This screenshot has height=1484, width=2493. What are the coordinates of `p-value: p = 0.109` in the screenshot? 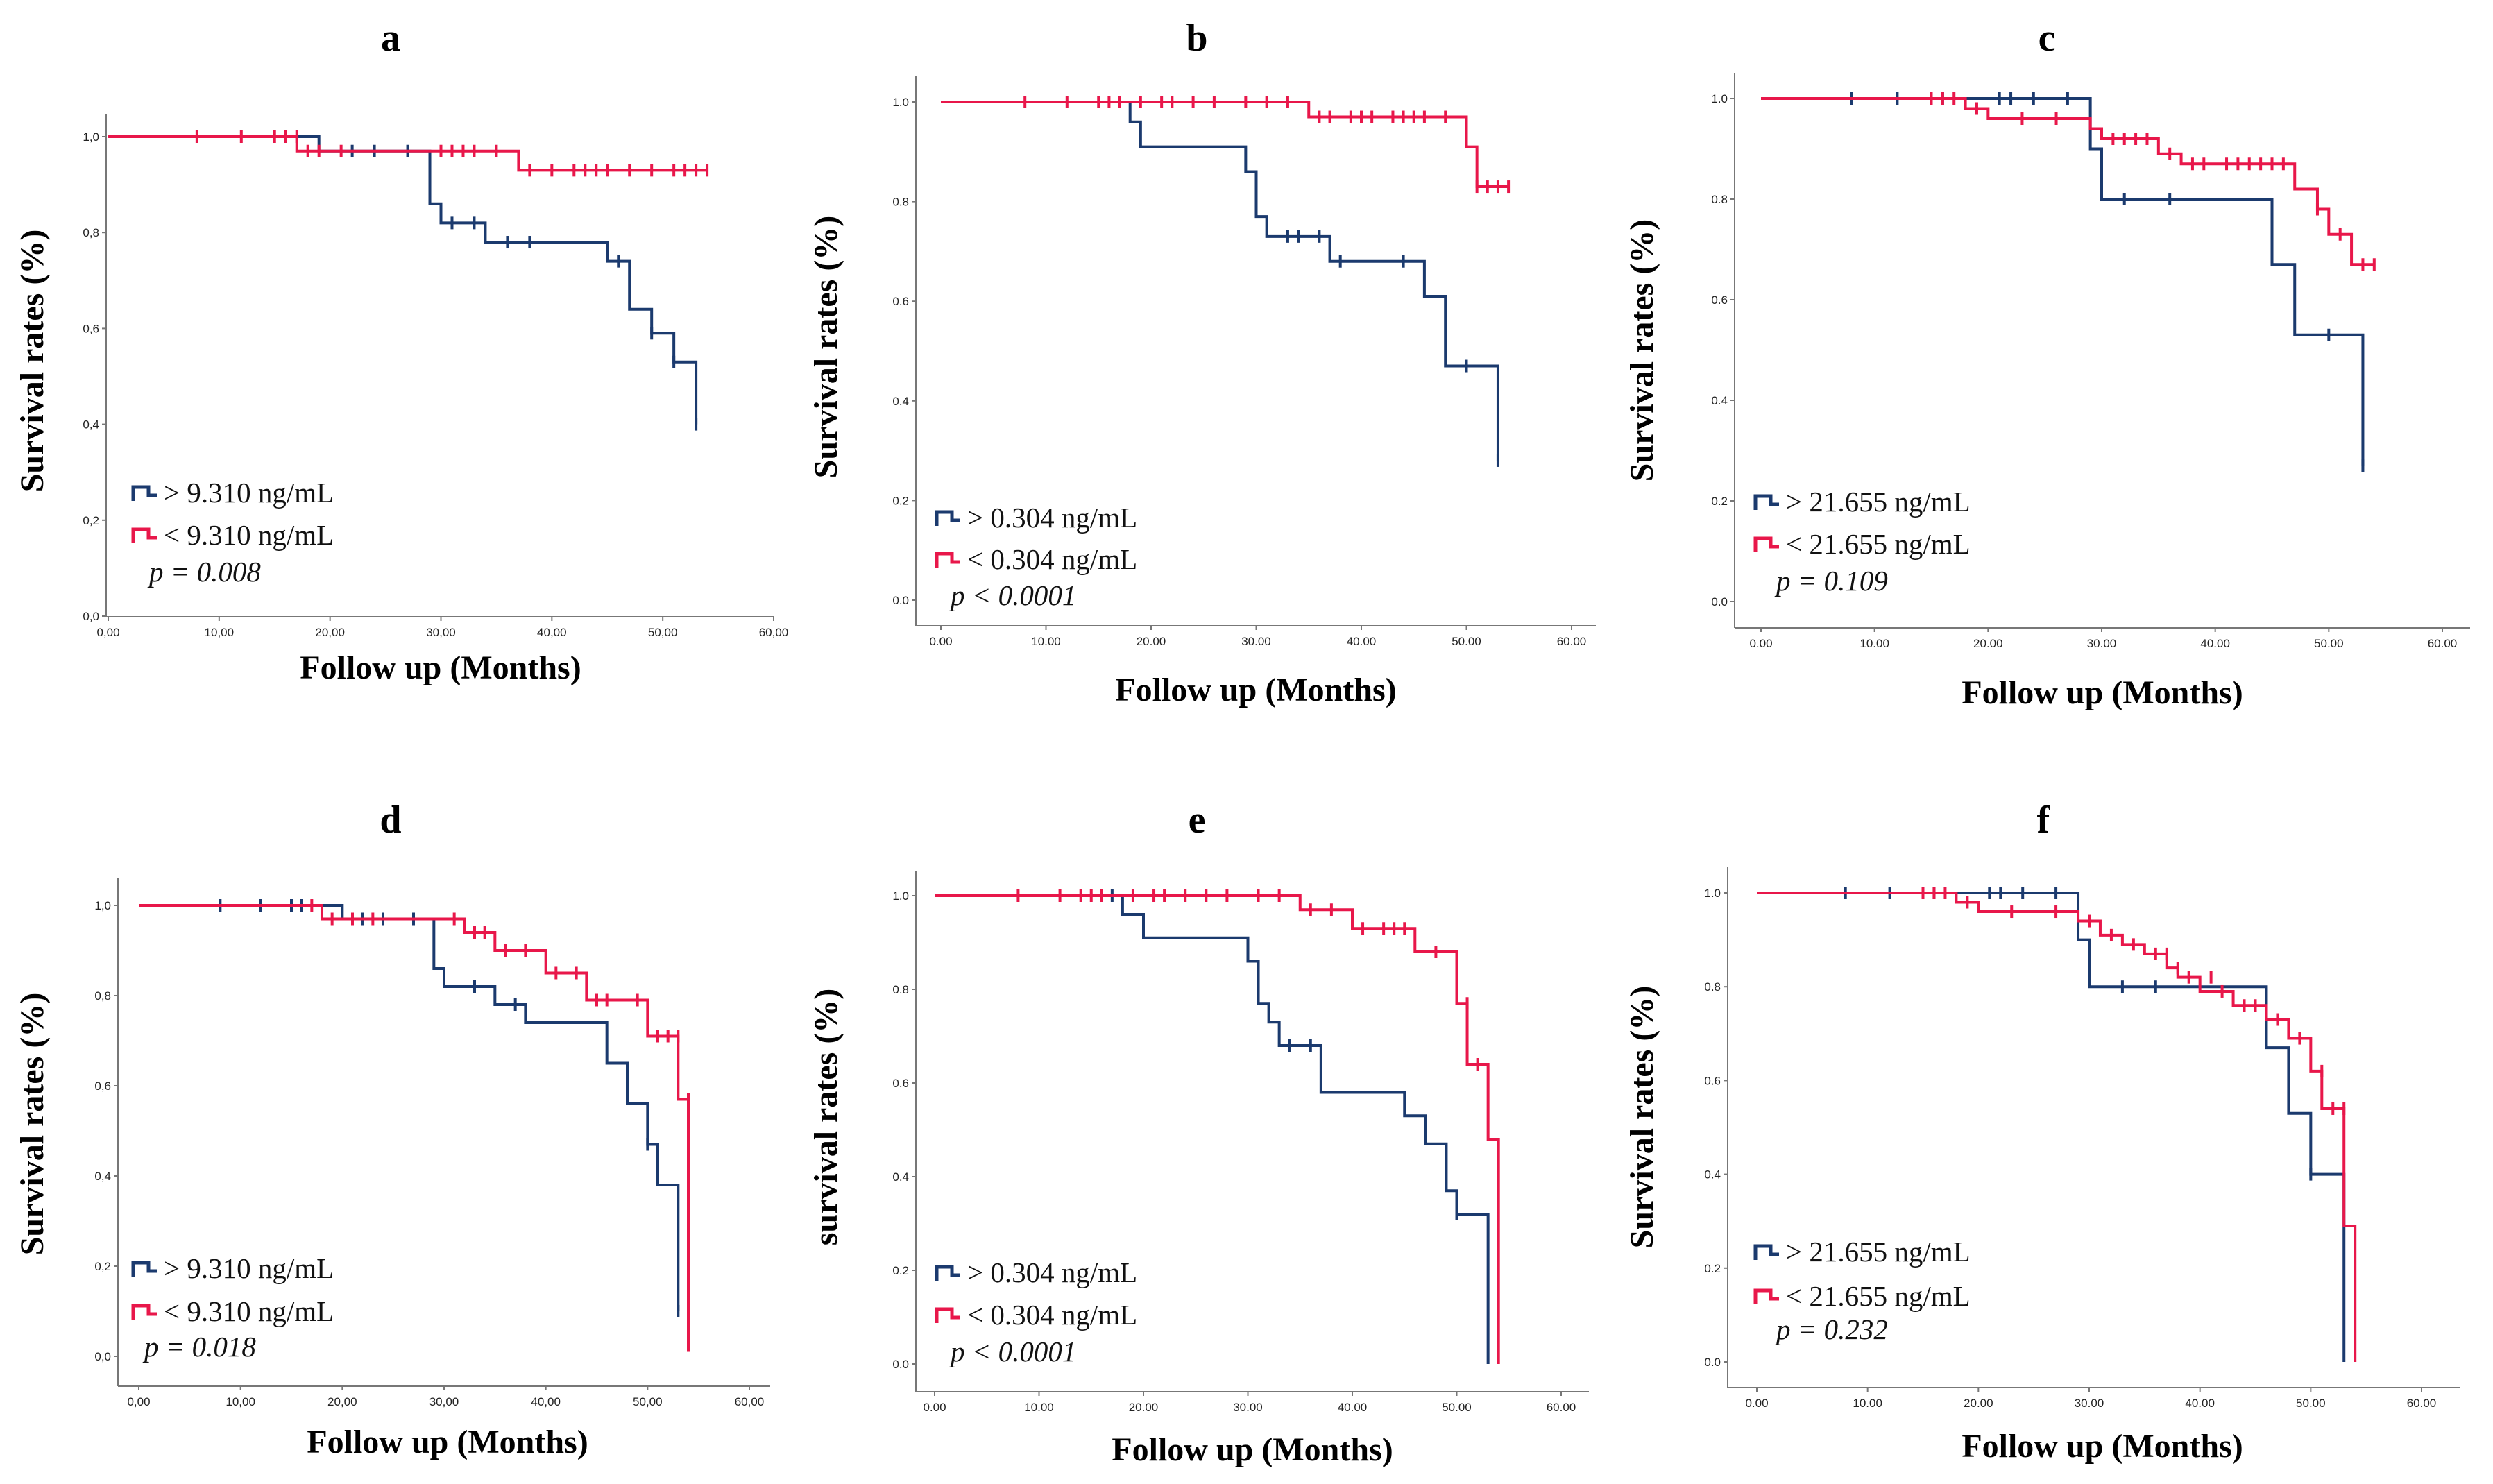 It's located at (1831, 581).